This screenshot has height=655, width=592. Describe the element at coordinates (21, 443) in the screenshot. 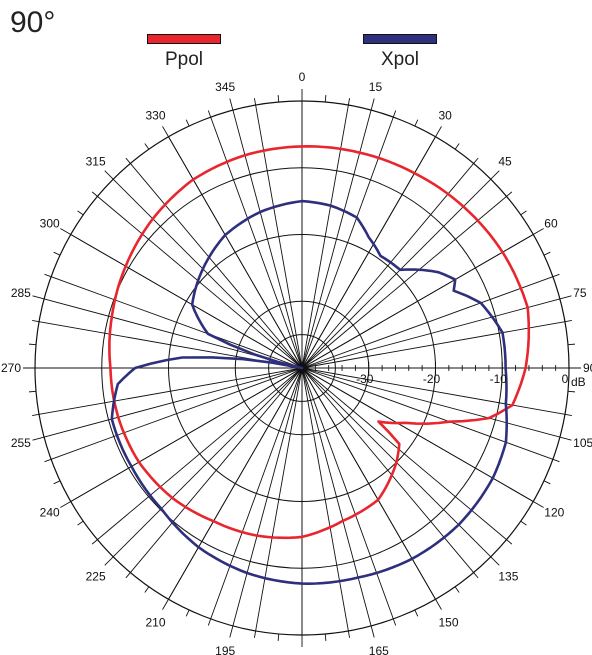

I see `angle-tick-label: 255` at that location.